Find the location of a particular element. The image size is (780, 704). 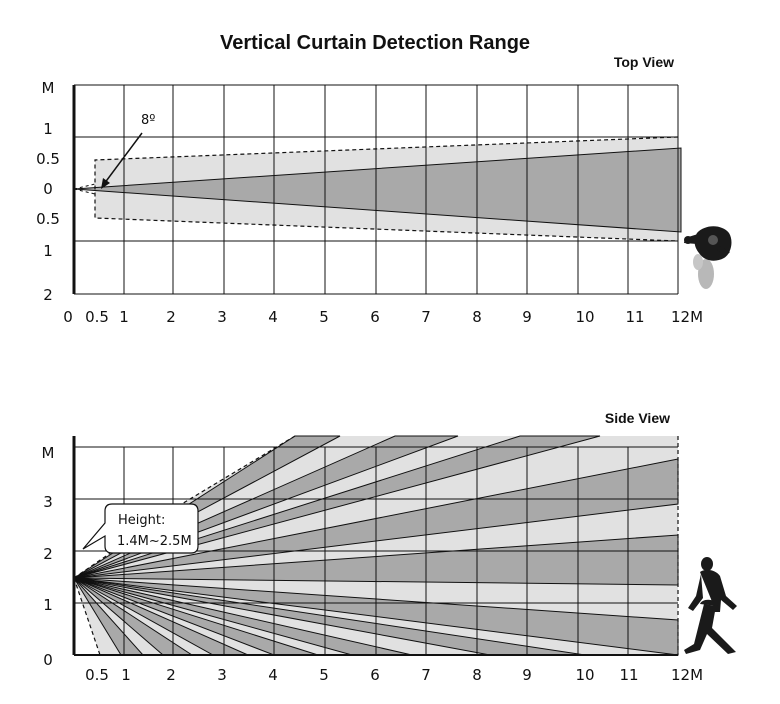

side-view-y-ticks: M 3 2 1 0 is located at coordinates (48, 556).